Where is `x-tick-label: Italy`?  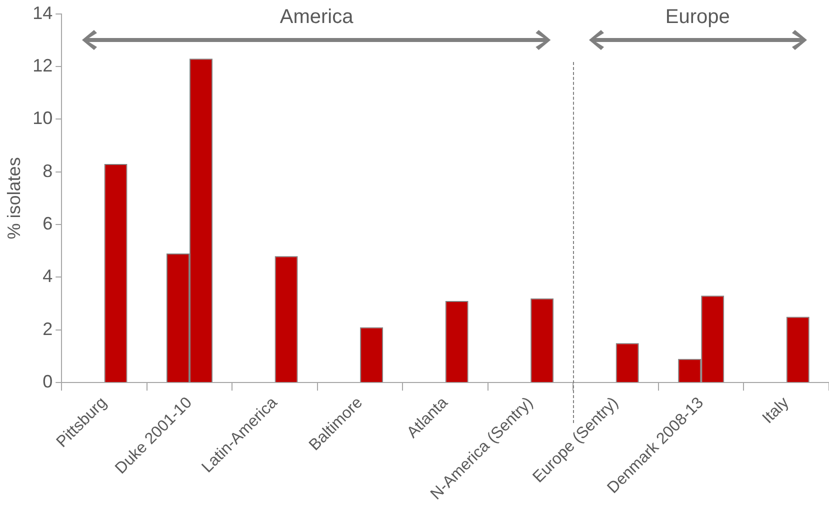
x-tick-label: Italy is located at coordinates (776, 411).